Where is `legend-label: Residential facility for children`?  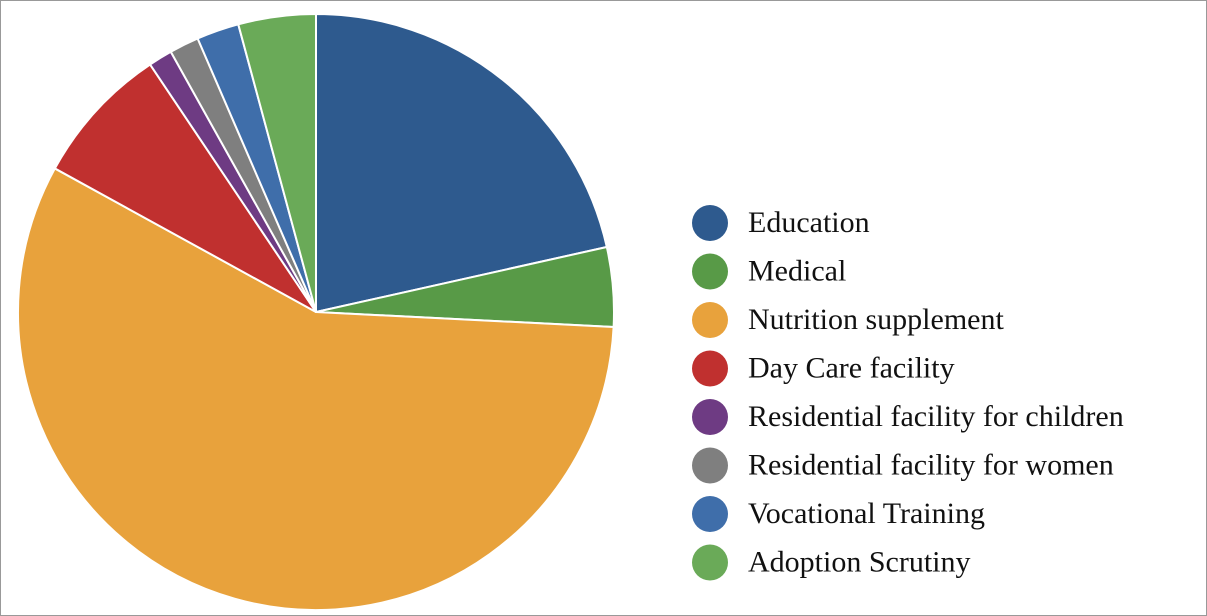 legend-label: Residential facility for children is located at coordinates (936, 416).